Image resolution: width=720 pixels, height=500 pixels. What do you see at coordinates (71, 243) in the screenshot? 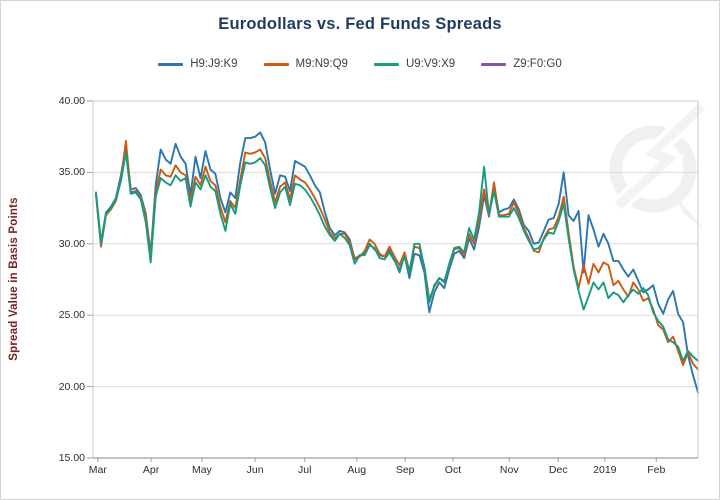
I see `y-tick-label: 30.00` at bounding box center [71, 243].